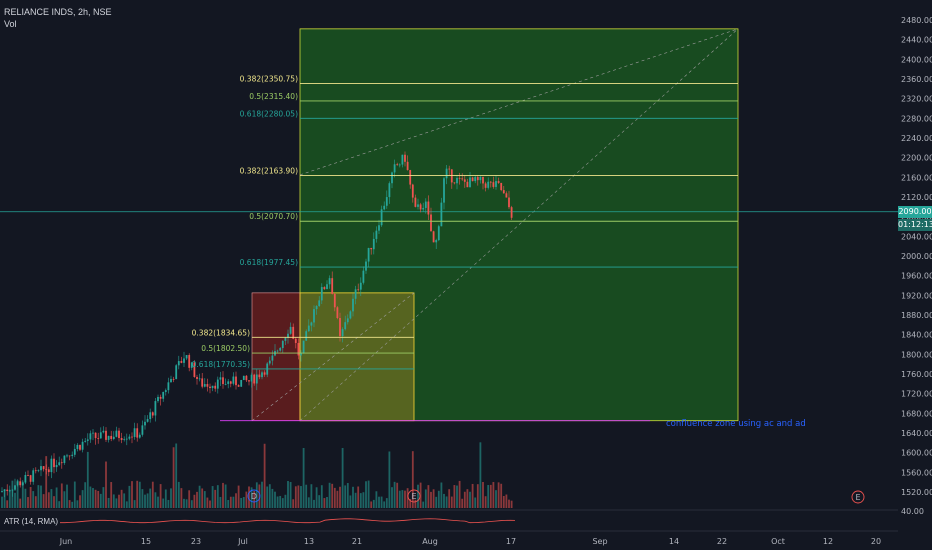 The image size is (932, 550). I want to click on time-axis: Jun 15 23 Jul 13 21 Aug 17 Sep 14 22 Oct 12 20, so click(449, 538).